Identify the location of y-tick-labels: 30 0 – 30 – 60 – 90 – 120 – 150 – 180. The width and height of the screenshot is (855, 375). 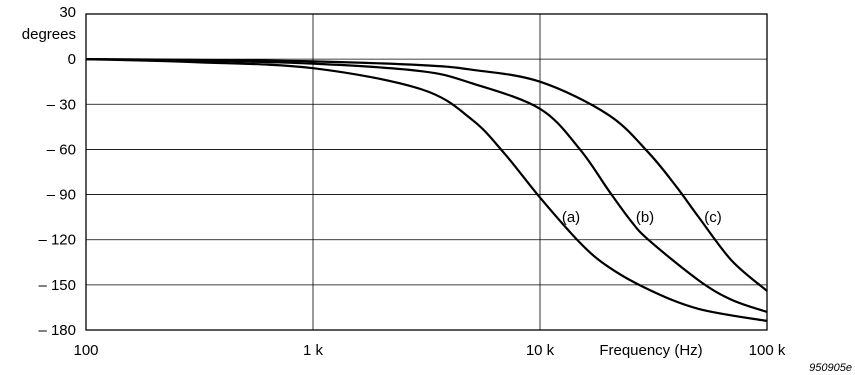
(57, 171).